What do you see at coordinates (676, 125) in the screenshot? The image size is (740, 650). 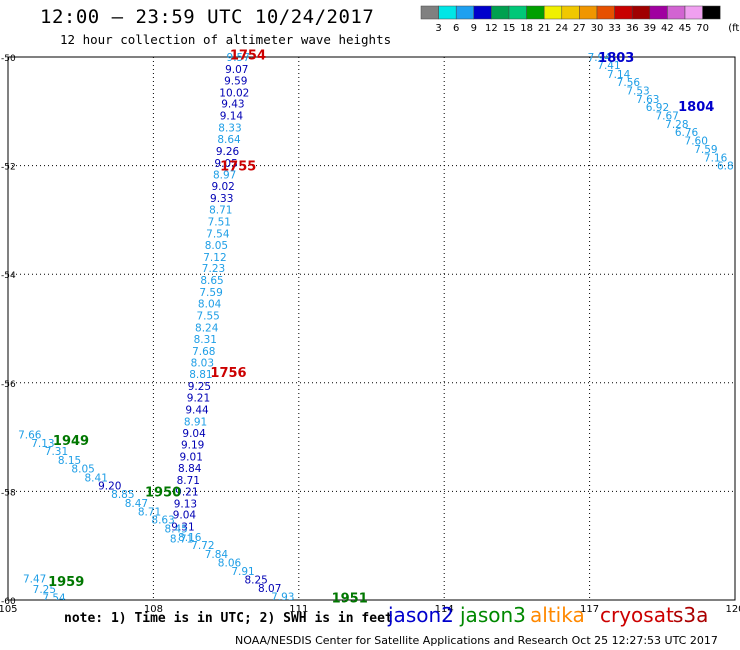 I see `wave-height-value: 7.28` at bounding box center [676, 125].